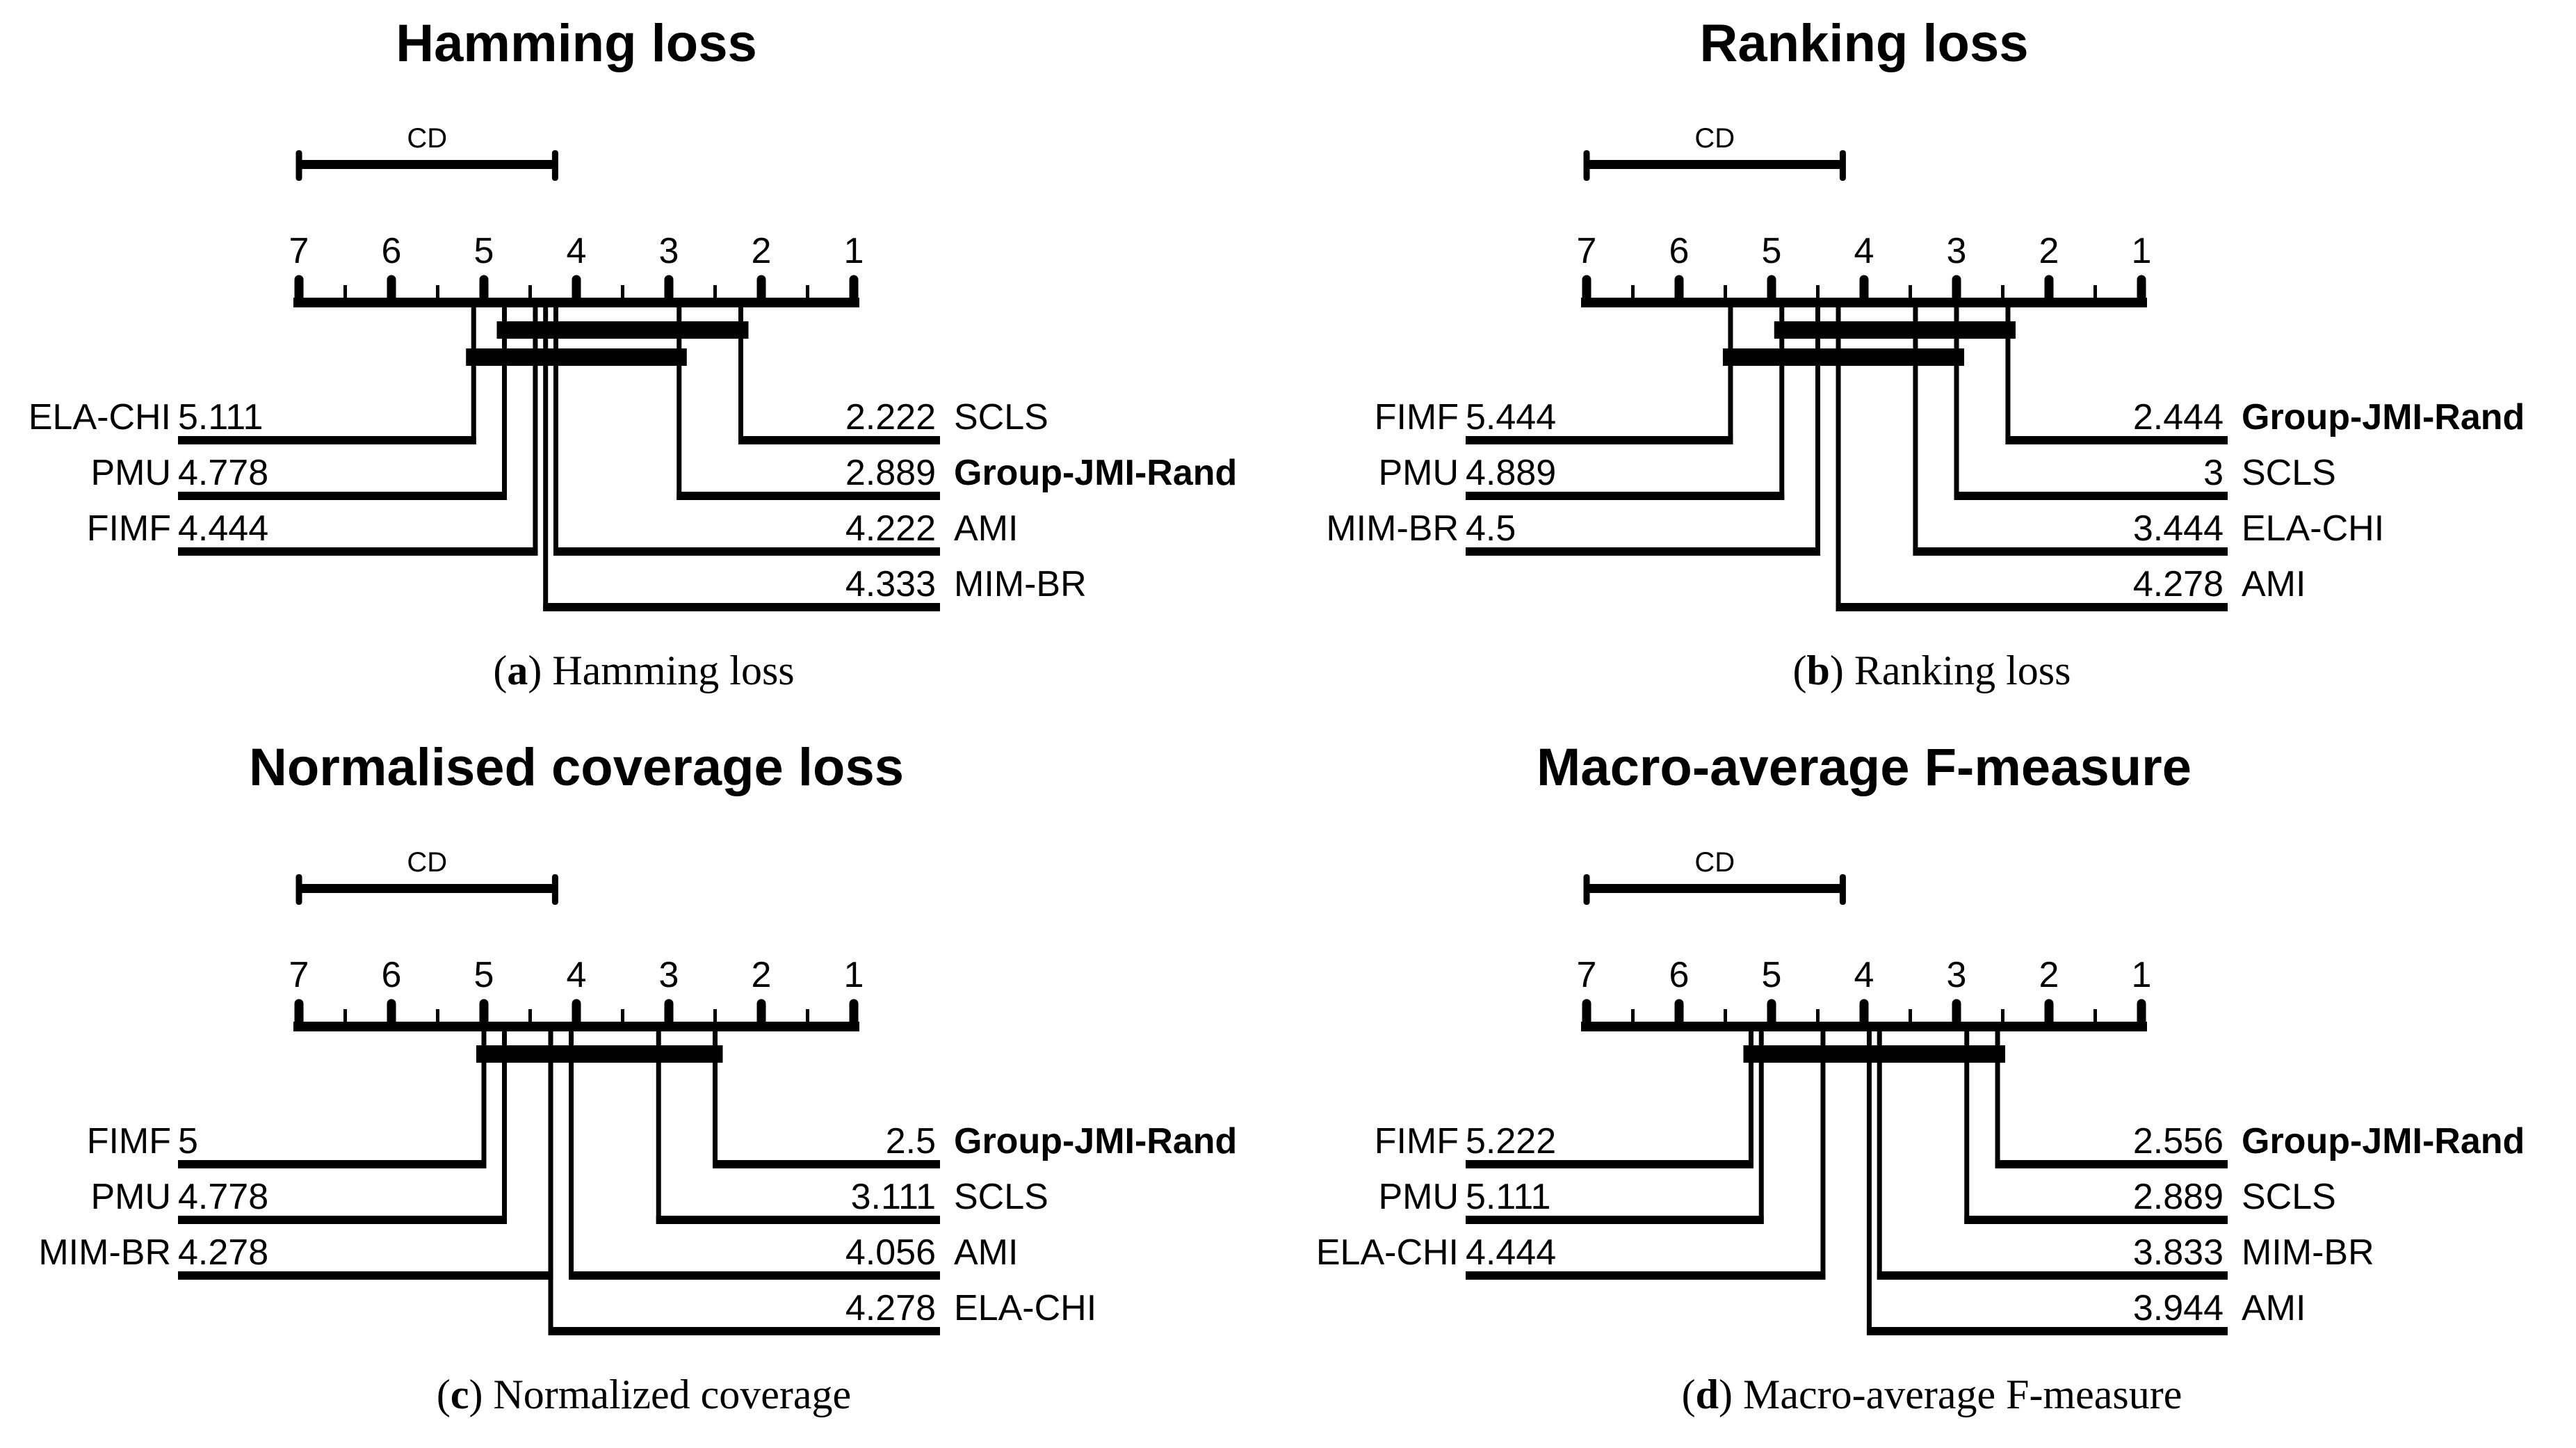 The image size is (2576, 1448). What do you see at coordinates (576, 43) in the screenshot?
I see `diagram-title: Hamming loss` at bounding box center [576, 43].